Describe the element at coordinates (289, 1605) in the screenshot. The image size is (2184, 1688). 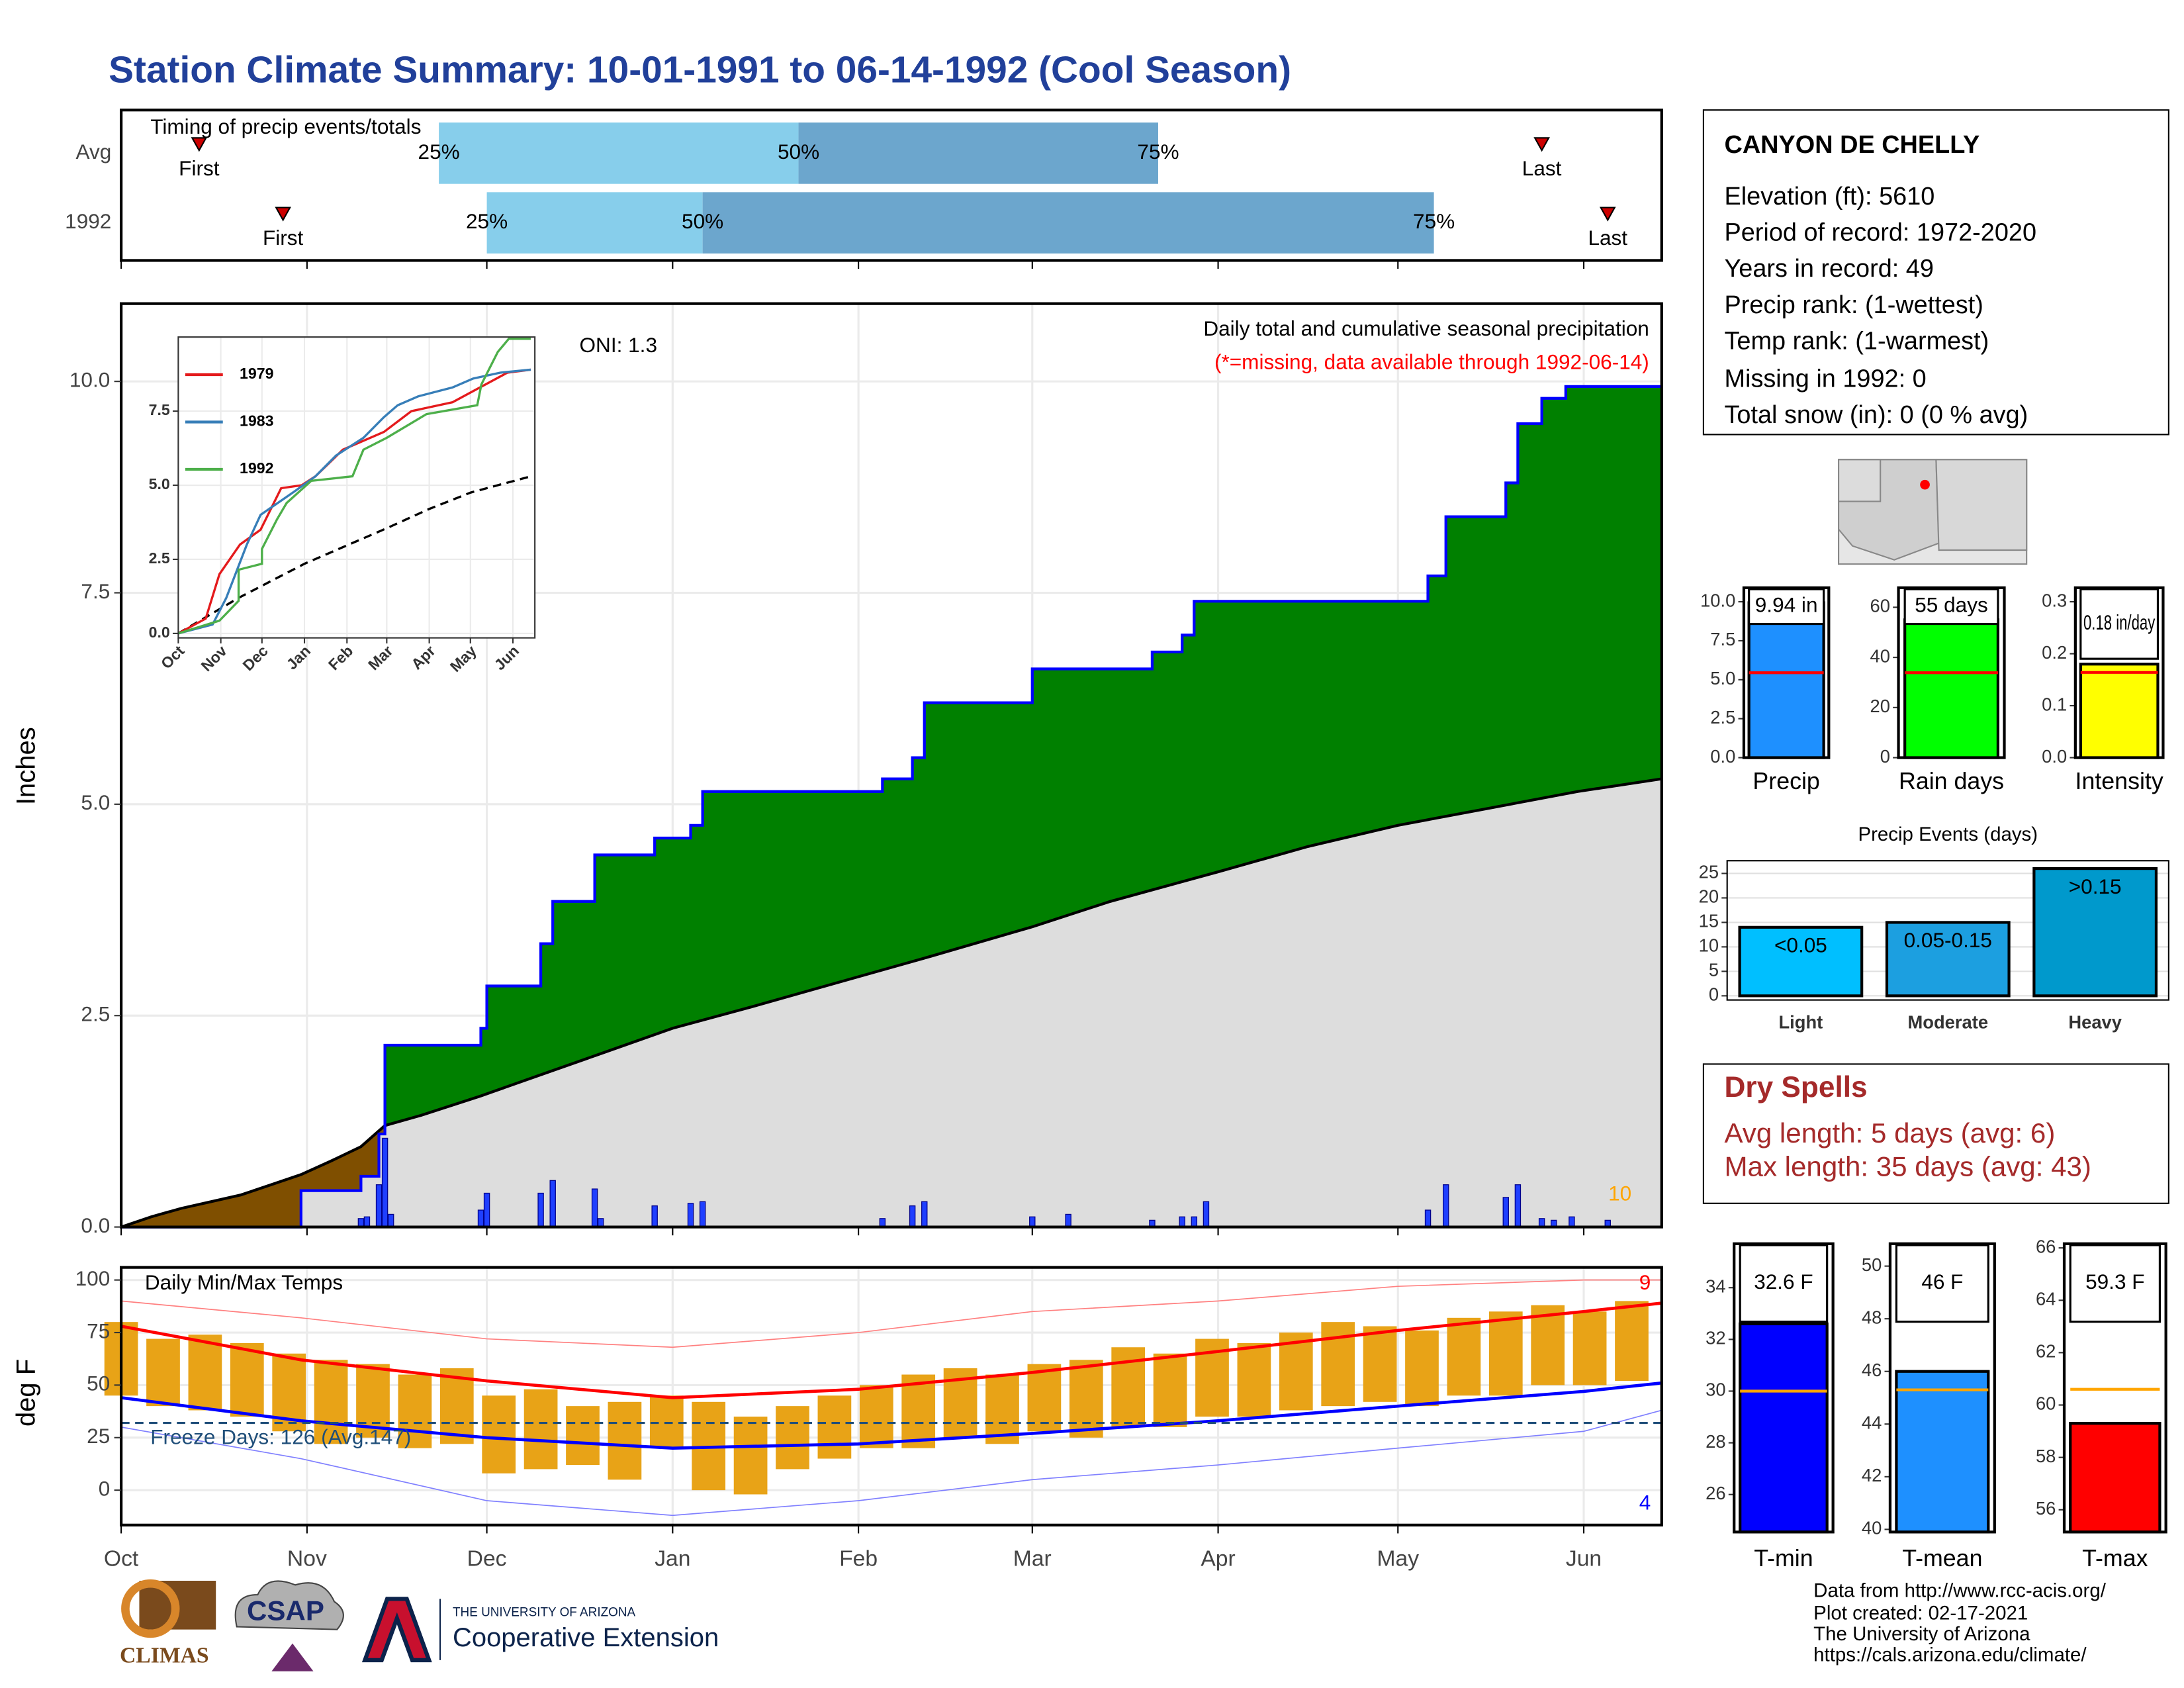
I see `csap-cloud` at that location.